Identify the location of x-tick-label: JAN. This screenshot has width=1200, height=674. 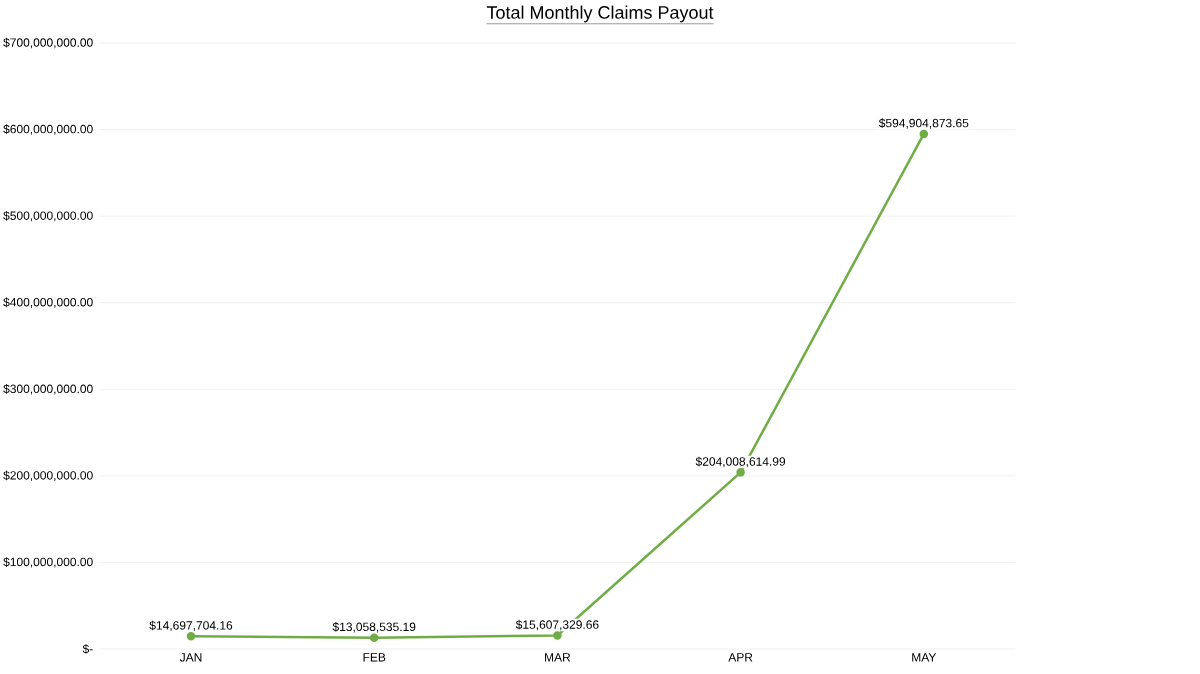
(190, 657).